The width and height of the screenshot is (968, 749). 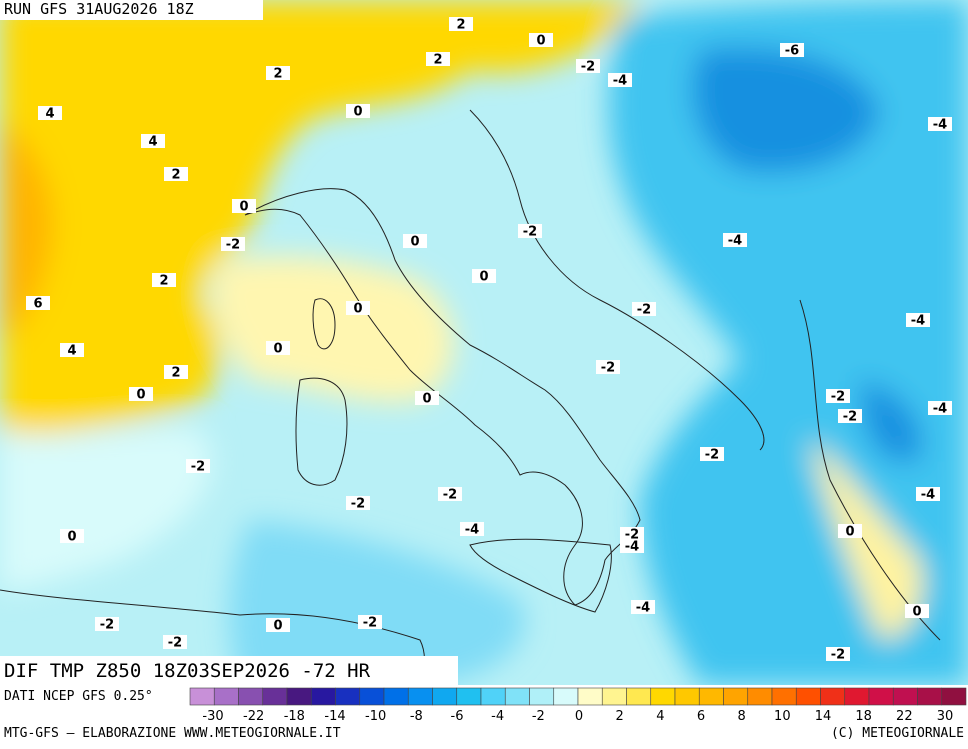 I want to click on cold-core-south, so click(x=891, y=421).